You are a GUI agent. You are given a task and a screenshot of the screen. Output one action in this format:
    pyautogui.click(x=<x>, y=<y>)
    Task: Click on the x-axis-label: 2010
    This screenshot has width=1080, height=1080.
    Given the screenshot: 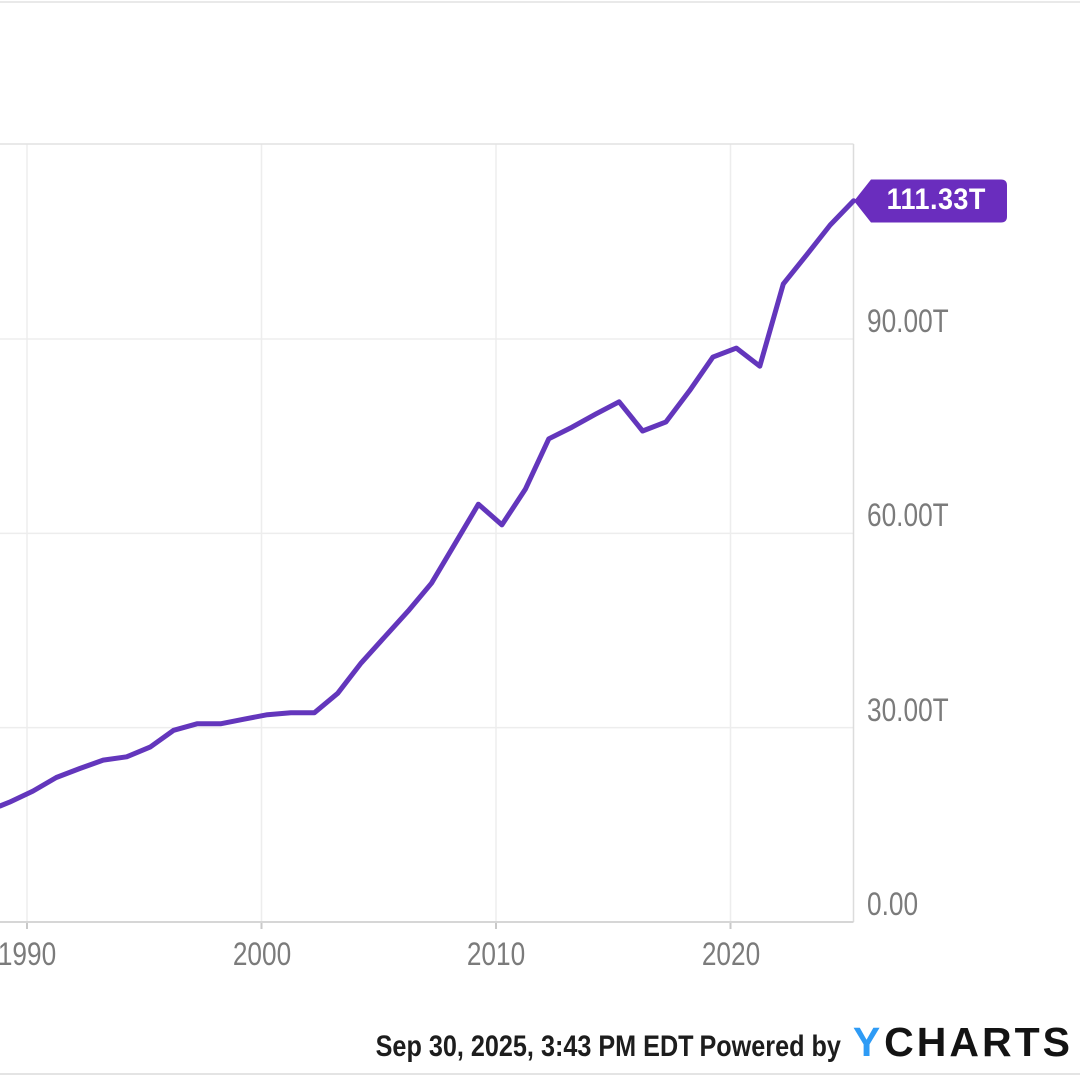 What is the action you would take?
    pyautogui.click(x=496, y=954)
    